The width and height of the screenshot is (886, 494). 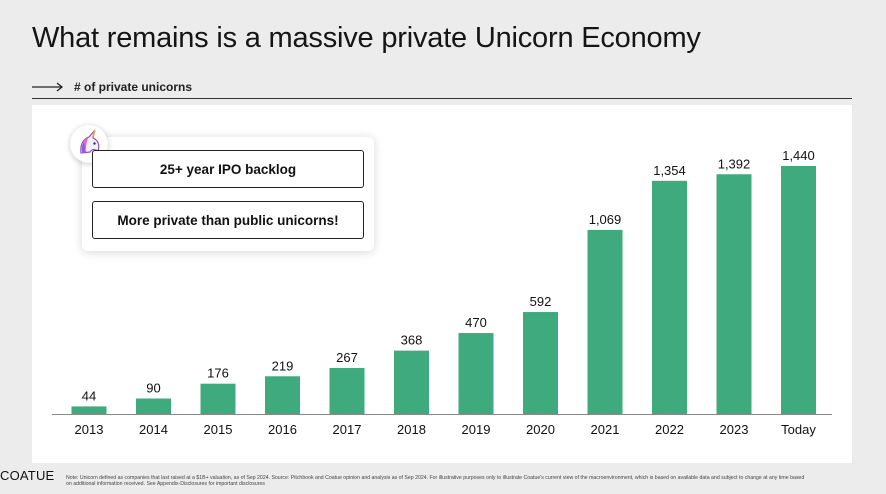 I want to click on value-label: 176, so click(x=218, y=373).